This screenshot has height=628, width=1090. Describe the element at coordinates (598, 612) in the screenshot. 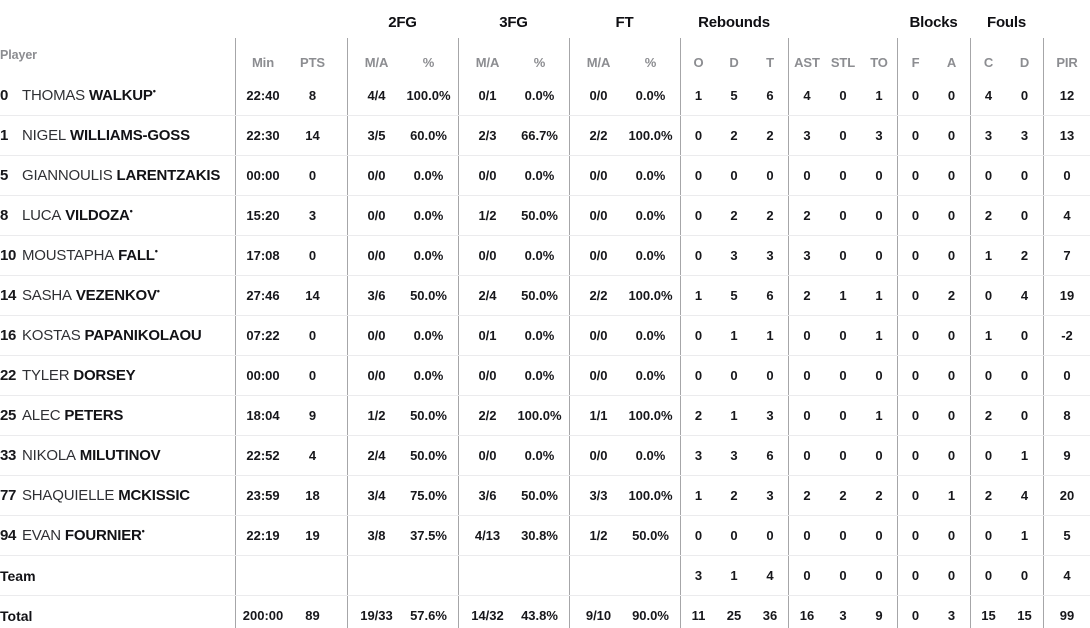

I see `cell-ft-ma: 9/10` at that location.